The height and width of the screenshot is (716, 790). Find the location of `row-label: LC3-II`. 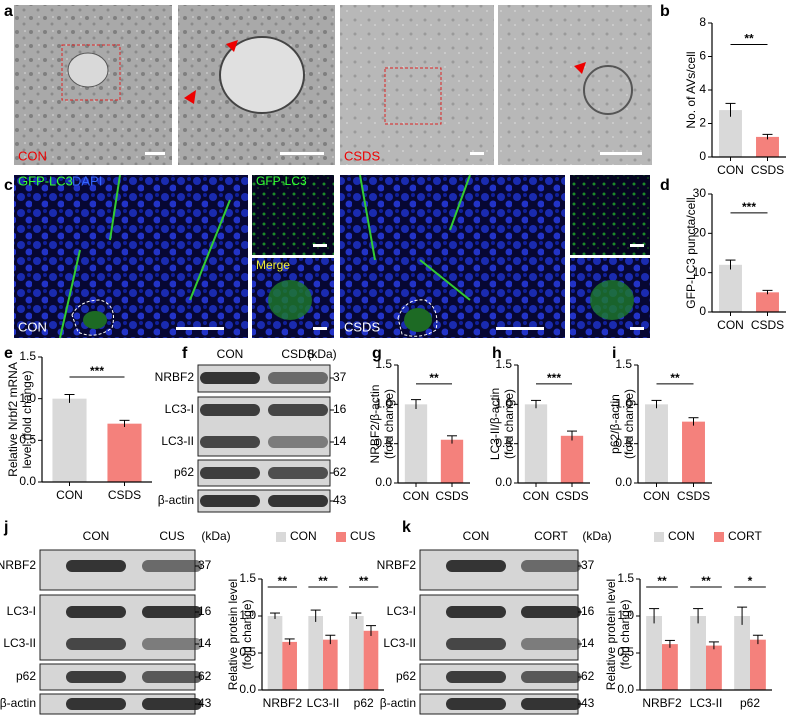

row-label: LC3-II is located at coordinates (399, 643).